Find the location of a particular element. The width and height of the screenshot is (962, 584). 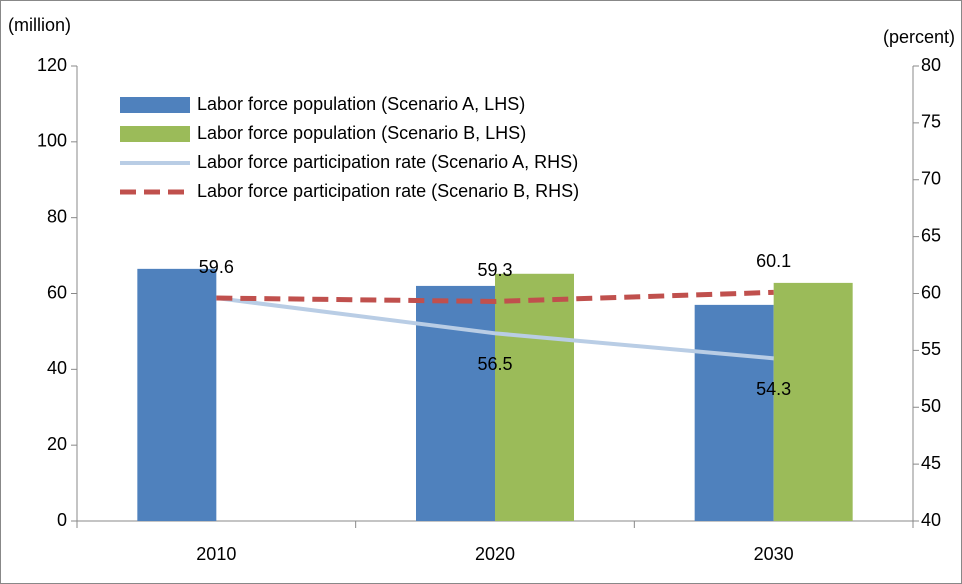

y-tick-label: 0 is located at coordinates (62, 520).